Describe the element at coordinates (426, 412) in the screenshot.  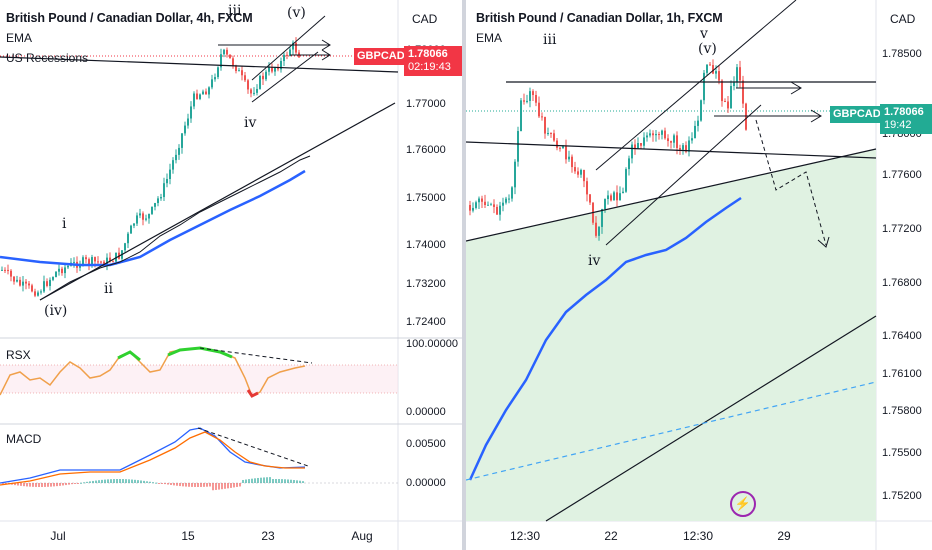
I see `rsx-axis-tick: 0.00000` at that location.